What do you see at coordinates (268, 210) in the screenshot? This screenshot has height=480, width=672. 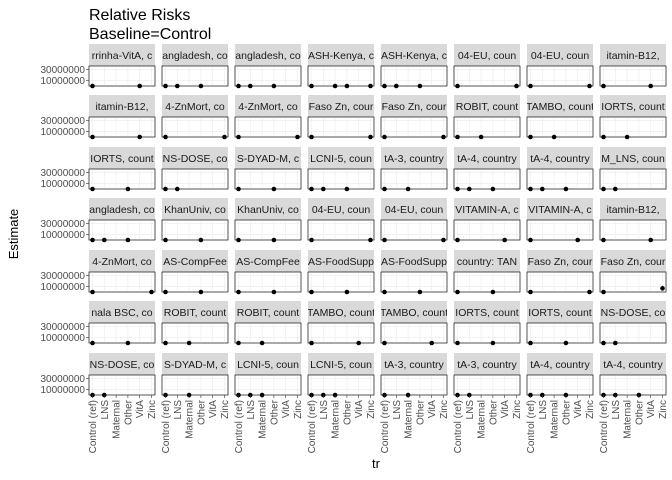 I see `facet-strip-label: KhanUniv, co` at bounding box center [268, 210].